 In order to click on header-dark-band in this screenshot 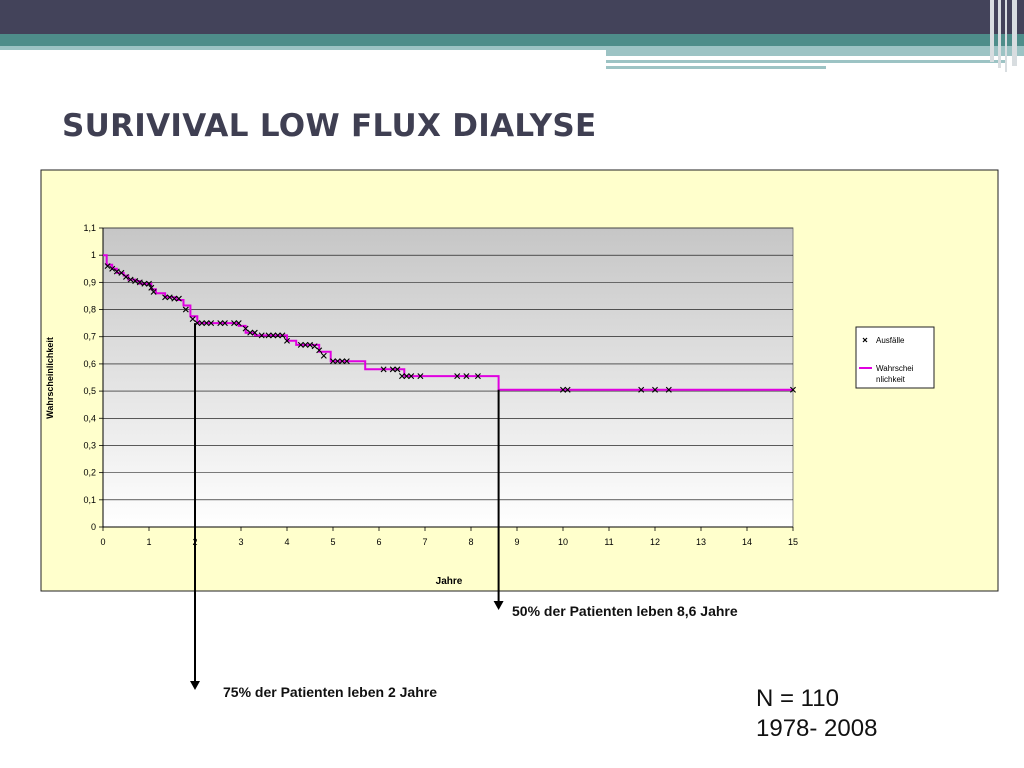, I will do `click(512, 17)`.